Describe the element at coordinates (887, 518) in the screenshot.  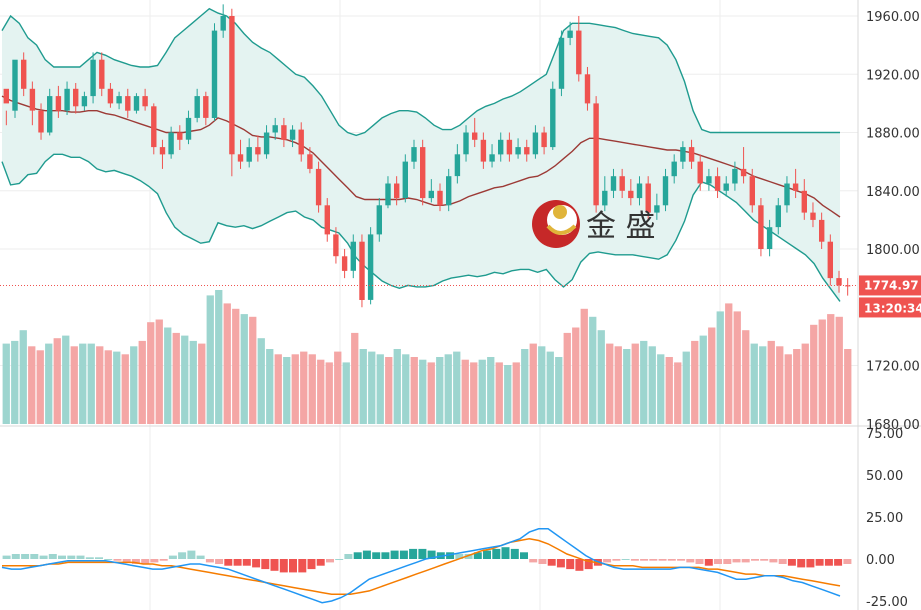
I see `macd-axis: 75.00 50.00 25.00 0.00 -25.00` at that location.